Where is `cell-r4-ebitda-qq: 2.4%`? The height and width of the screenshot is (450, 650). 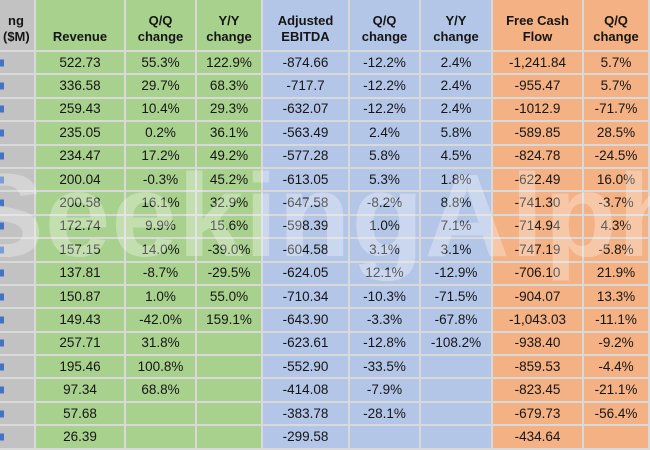
cell-r4-ebitda-qq: 2.4% is located at coordinates (385, 134).